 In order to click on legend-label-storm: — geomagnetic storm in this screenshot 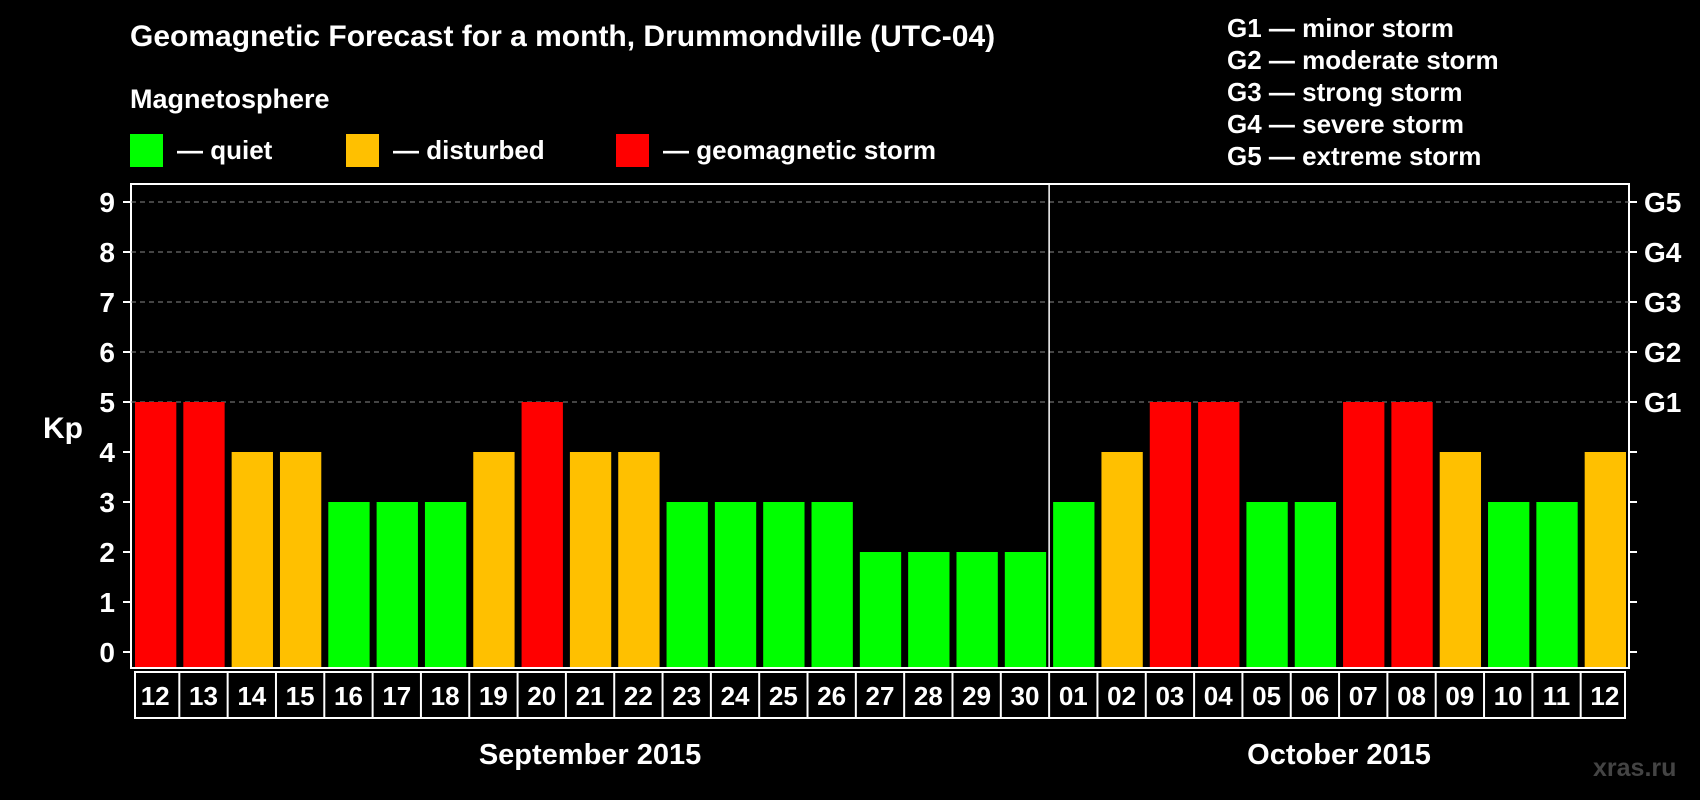, I will do `click(800, 149)`.